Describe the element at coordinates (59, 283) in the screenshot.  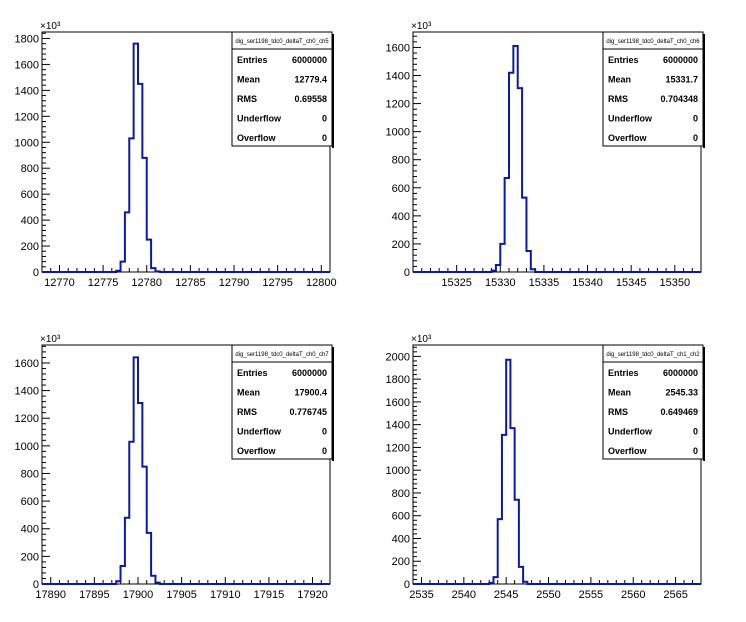
I see `x-tick-label: 12770` at that location.